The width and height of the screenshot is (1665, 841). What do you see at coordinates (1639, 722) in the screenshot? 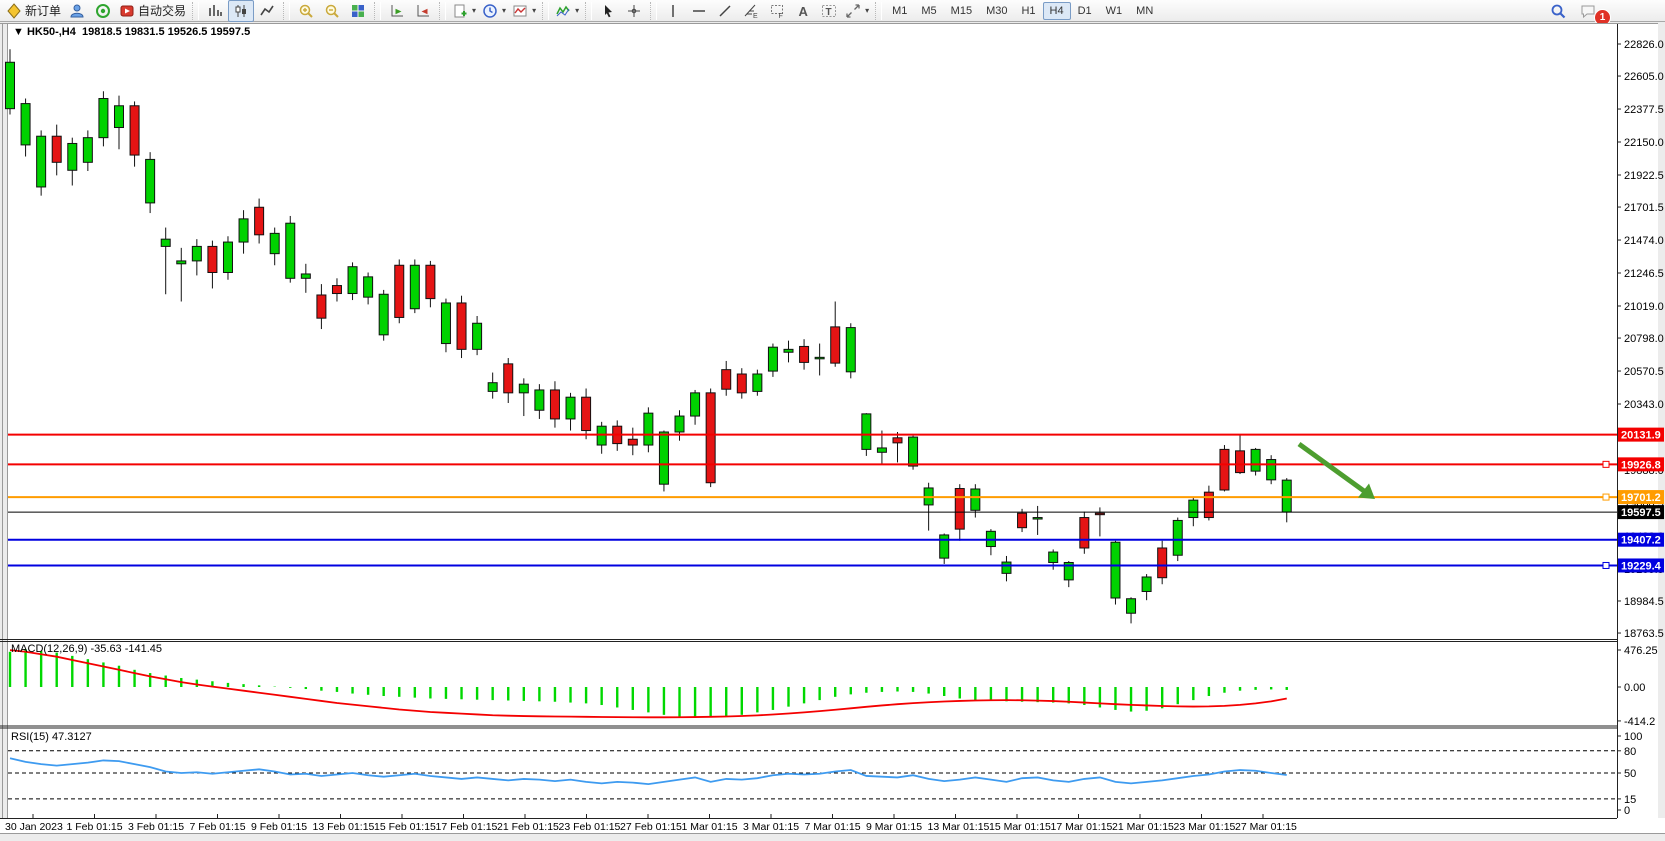
I see `macd-tick-label: -414.2` at bounding box center [1639, 722].